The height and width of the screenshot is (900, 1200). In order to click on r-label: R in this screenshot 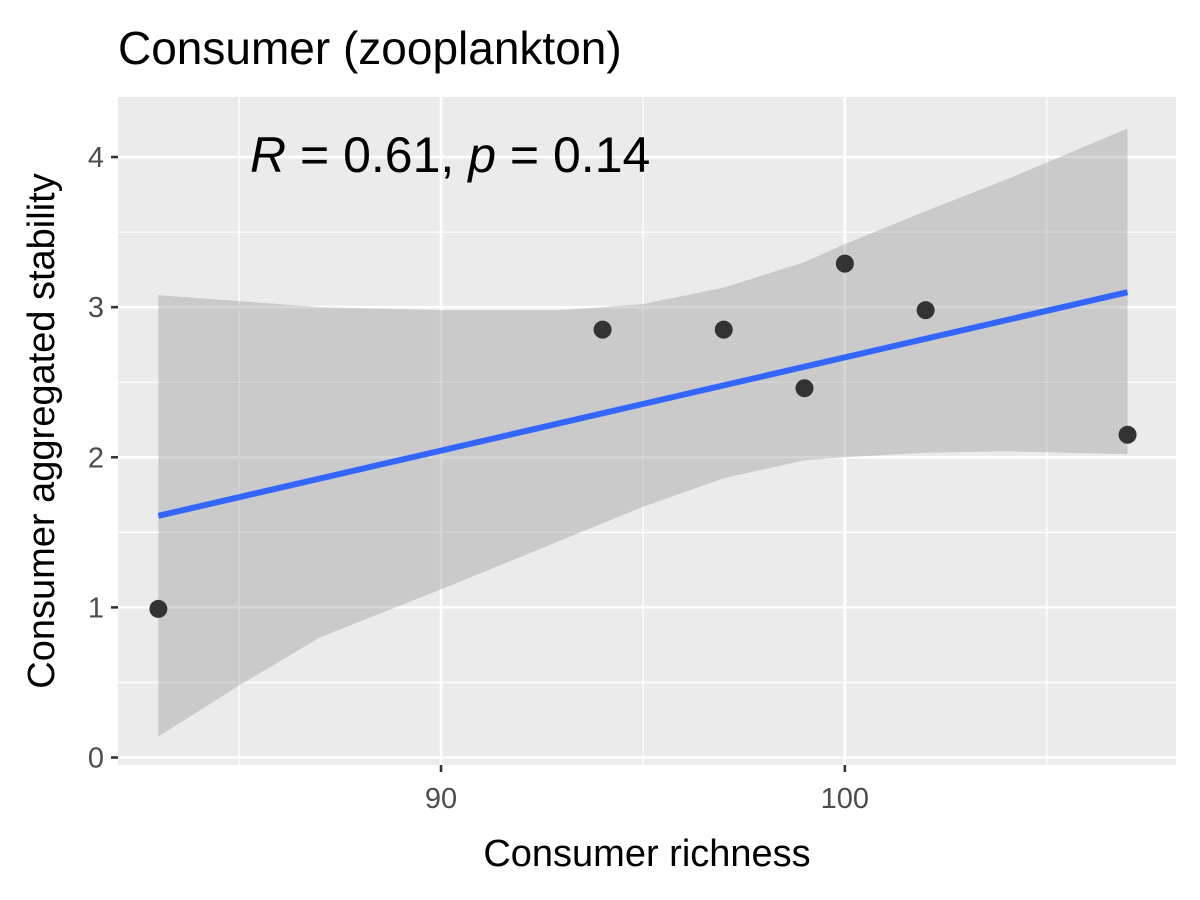, I will do `click(268, 155)`.